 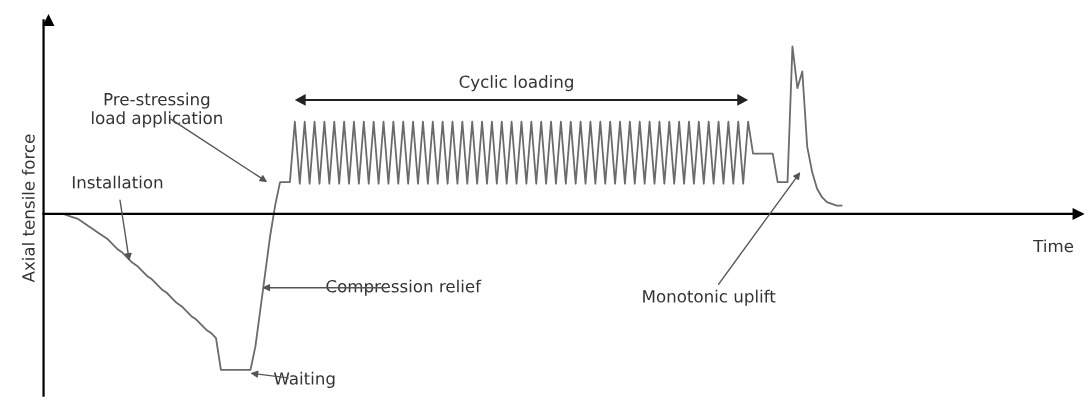 I want to click on text: Time, so click(x=1053, y=246).